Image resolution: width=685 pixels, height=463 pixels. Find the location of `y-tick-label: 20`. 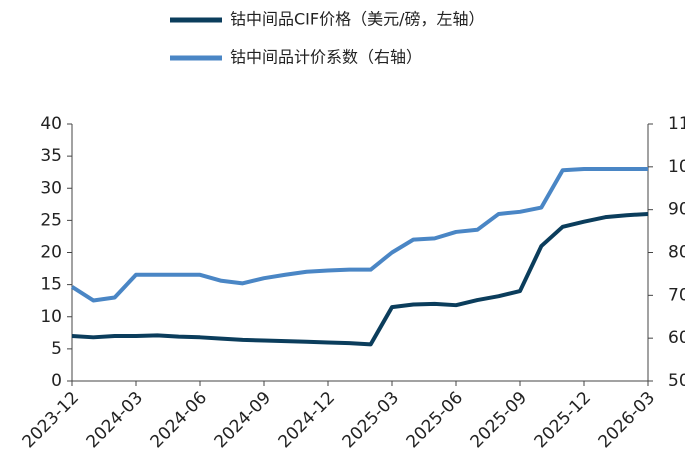

y-tick-label: 20 is located at coordinates (51, 253).